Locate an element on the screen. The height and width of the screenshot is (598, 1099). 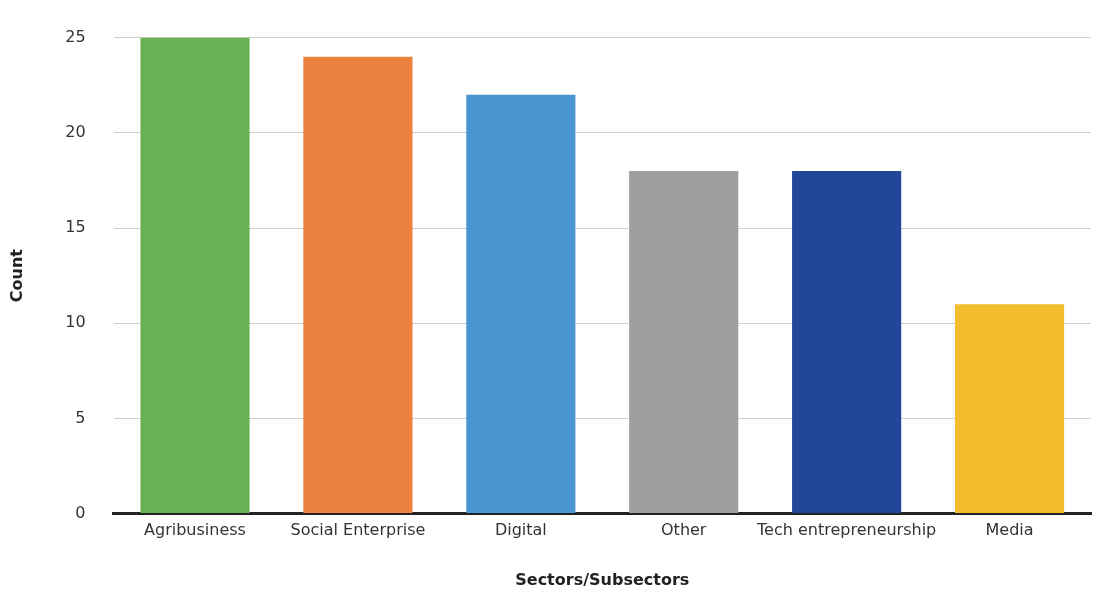
x-tick-label: Media is located at coordinates (1009, 530).